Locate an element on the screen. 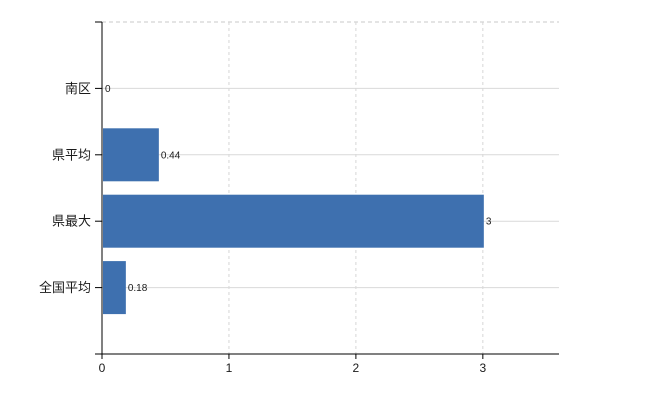 The width and height of the screenshot is (650, 400). value-label: 3 is located at coordinates (489, 222).